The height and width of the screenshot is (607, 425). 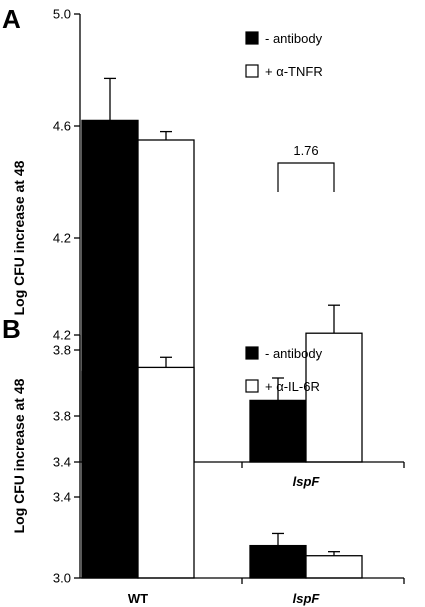 What do you see at coordinates (11, 19) in the screenshot?
I see `panel-letter: A` at bounding box center [11, 19].